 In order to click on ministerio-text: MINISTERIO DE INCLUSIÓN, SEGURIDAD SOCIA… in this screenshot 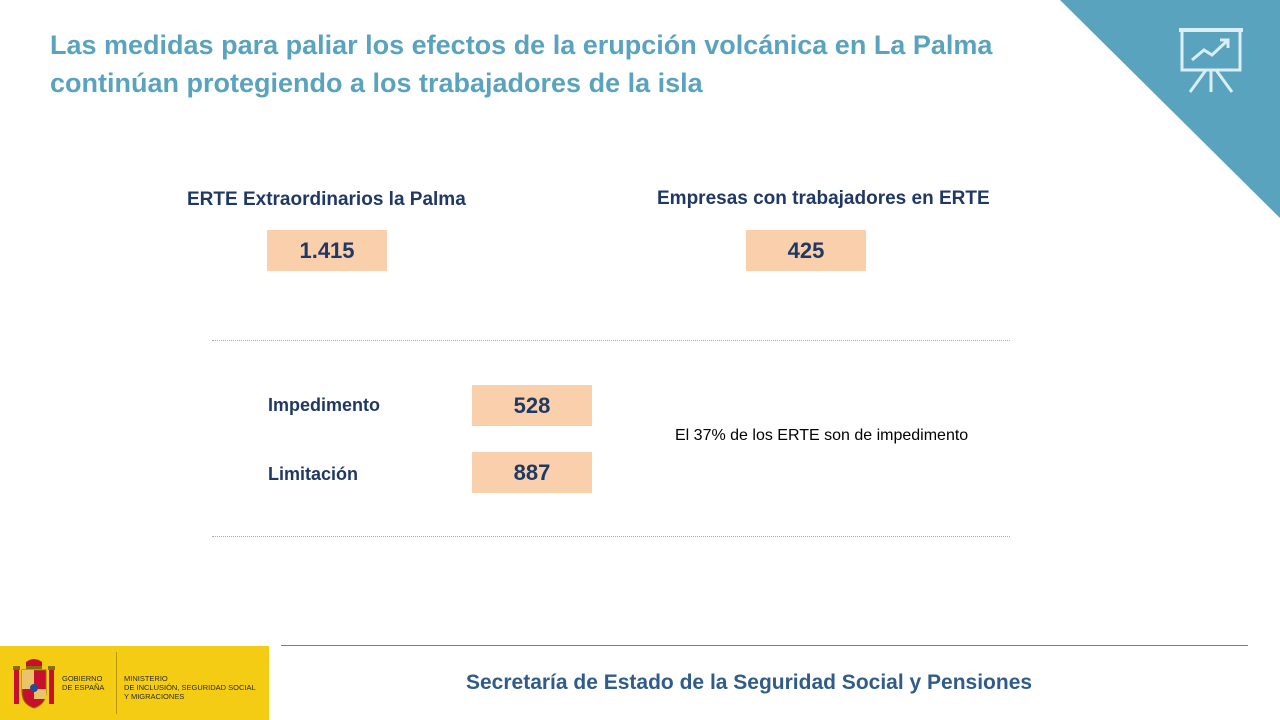, I will do `click(194, 687)`.